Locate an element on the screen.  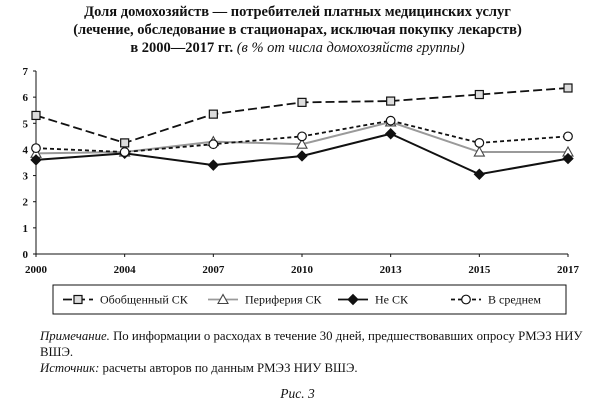
x-tick-label: 2013 is located at coordinates (391, 270).